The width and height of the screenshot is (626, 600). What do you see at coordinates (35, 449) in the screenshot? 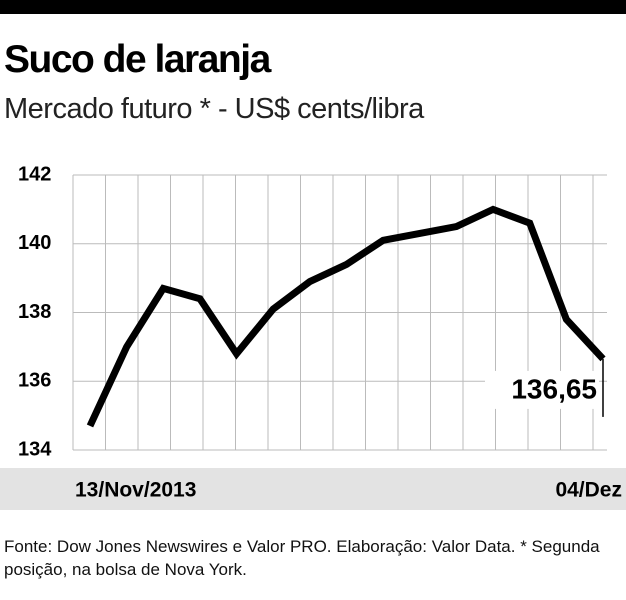
I see `y-tick-label: 134` at bounding box center [35, 449].